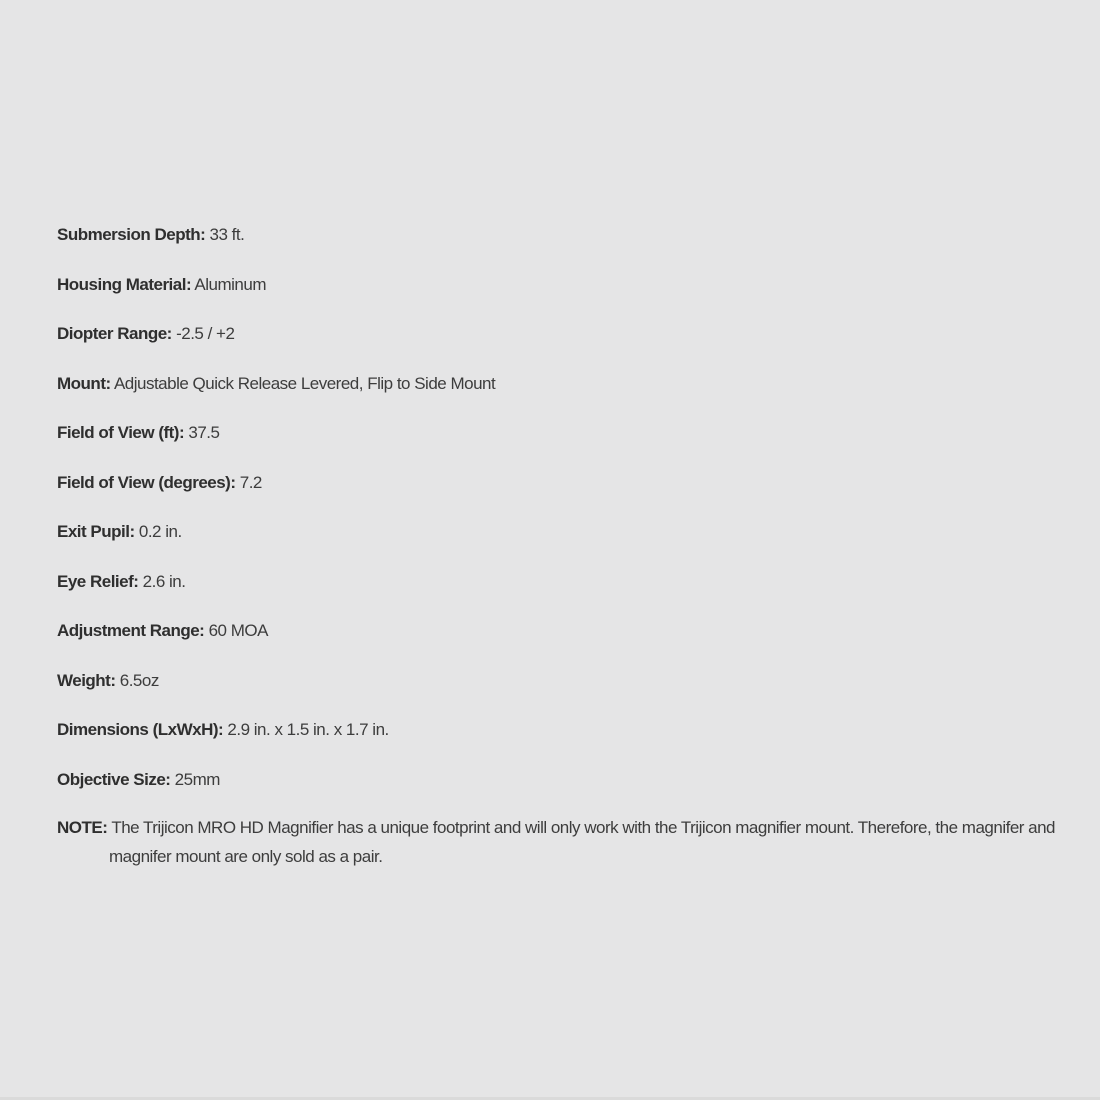 The width and height of the screenshot is (1100, 1100). What do you see at coordinates (131, 234) in the screenshot?
I see `spec-label: Submersion Depth:` at bounding box center [131, 234].